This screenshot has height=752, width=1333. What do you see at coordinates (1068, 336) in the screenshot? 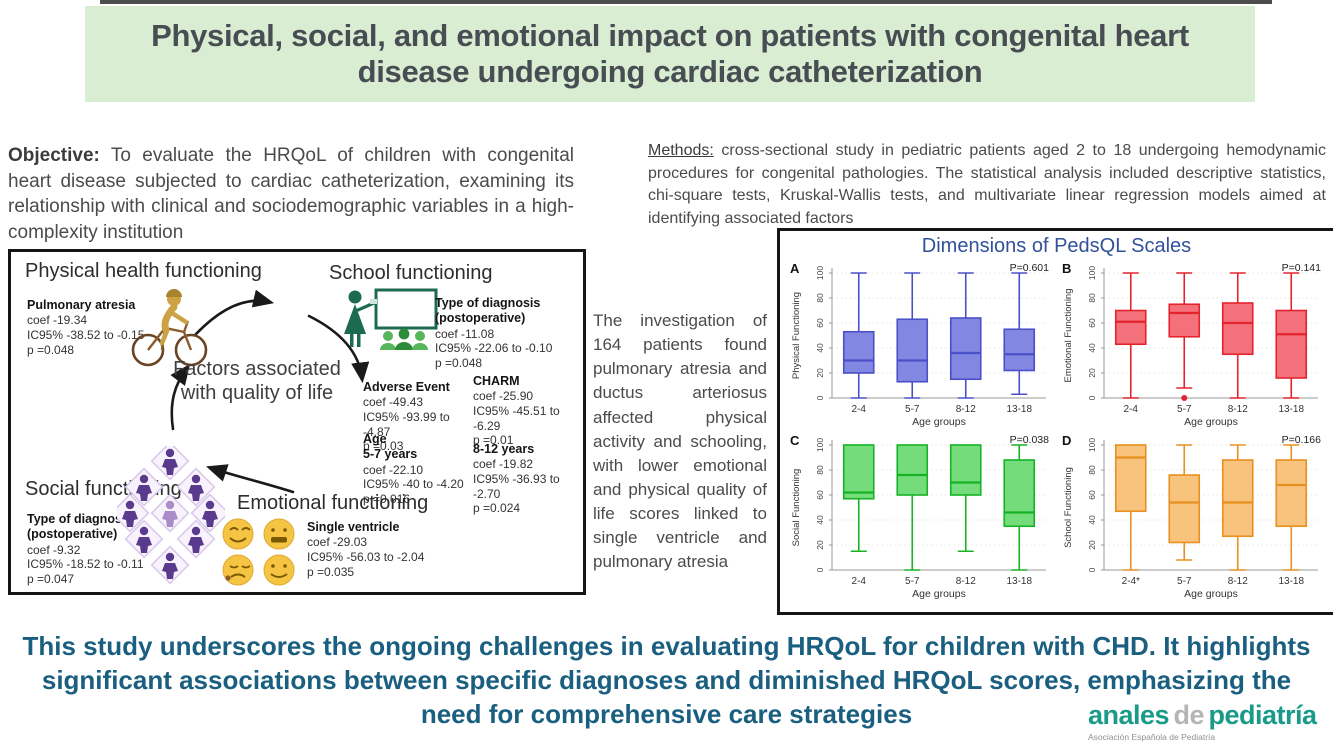
I see `svg-text: Emotional Functioning` at bounding box center [1068, 336].